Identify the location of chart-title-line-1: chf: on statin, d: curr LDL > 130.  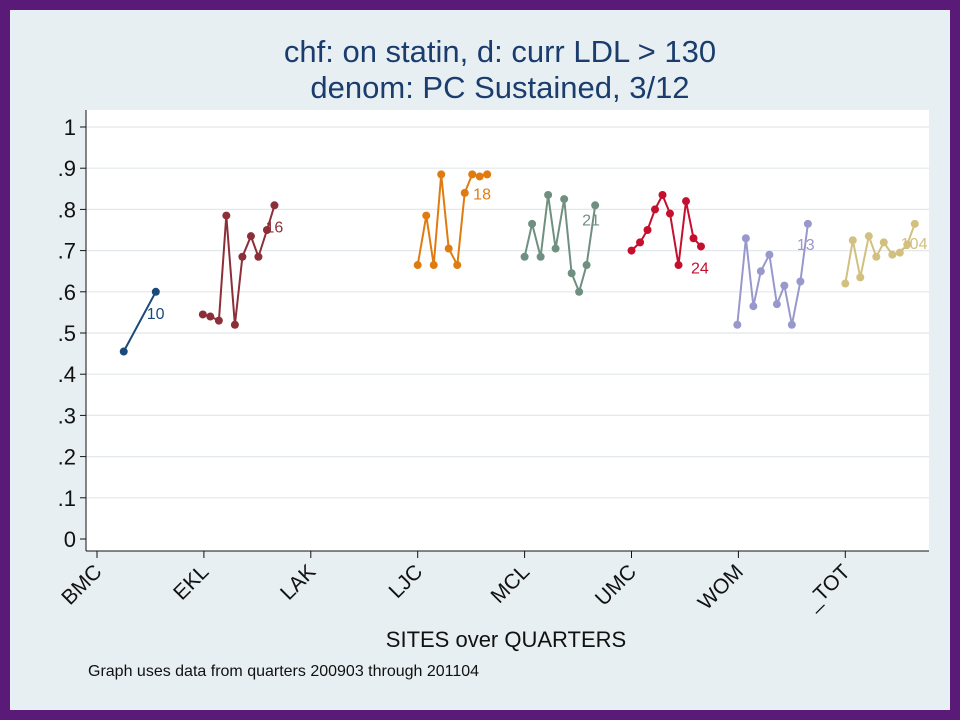
(500, 51).